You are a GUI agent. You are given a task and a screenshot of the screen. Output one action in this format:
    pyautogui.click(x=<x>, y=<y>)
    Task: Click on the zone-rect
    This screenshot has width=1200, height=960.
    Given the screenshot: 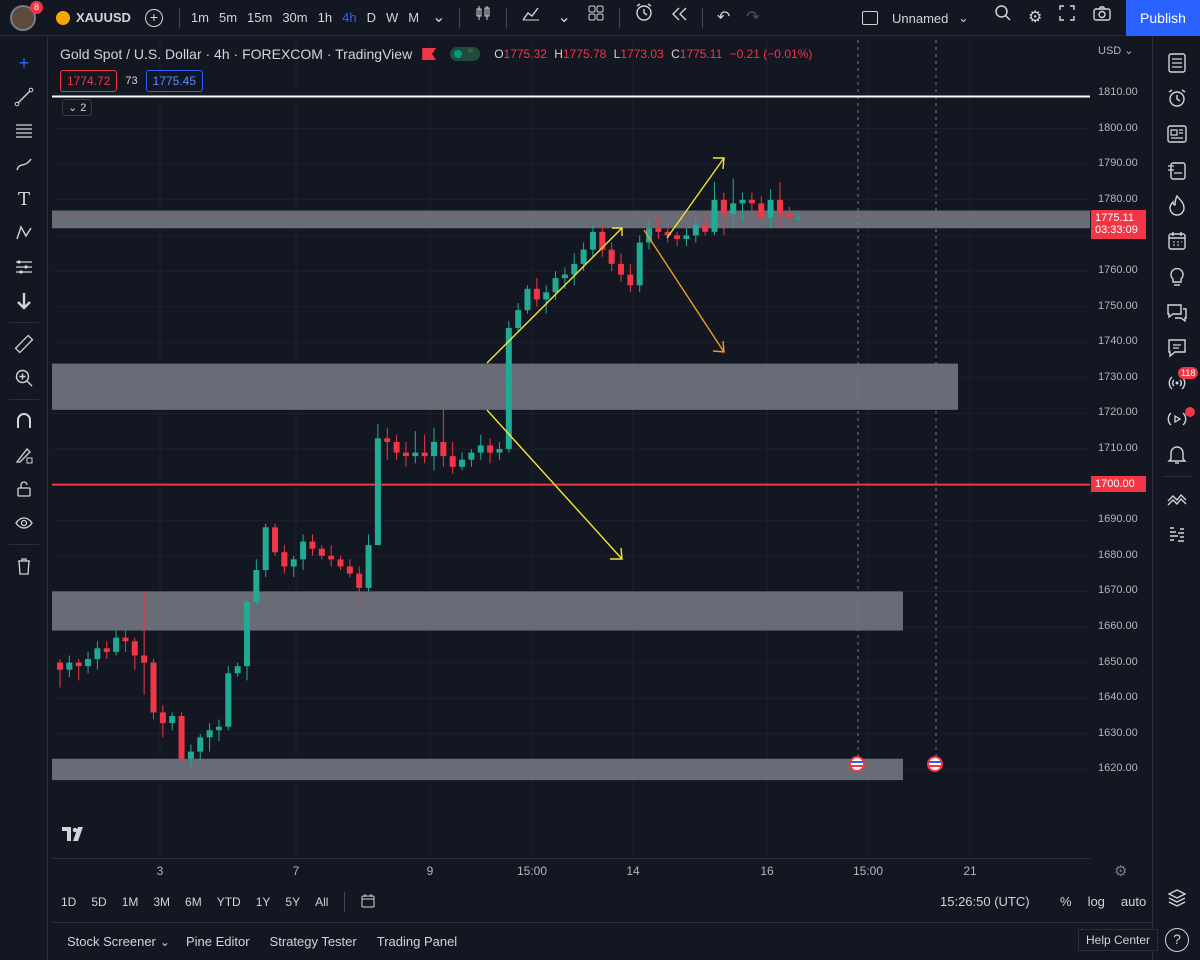 What is the action you would take?
    pyautogui.click(x=571, y=219)
    